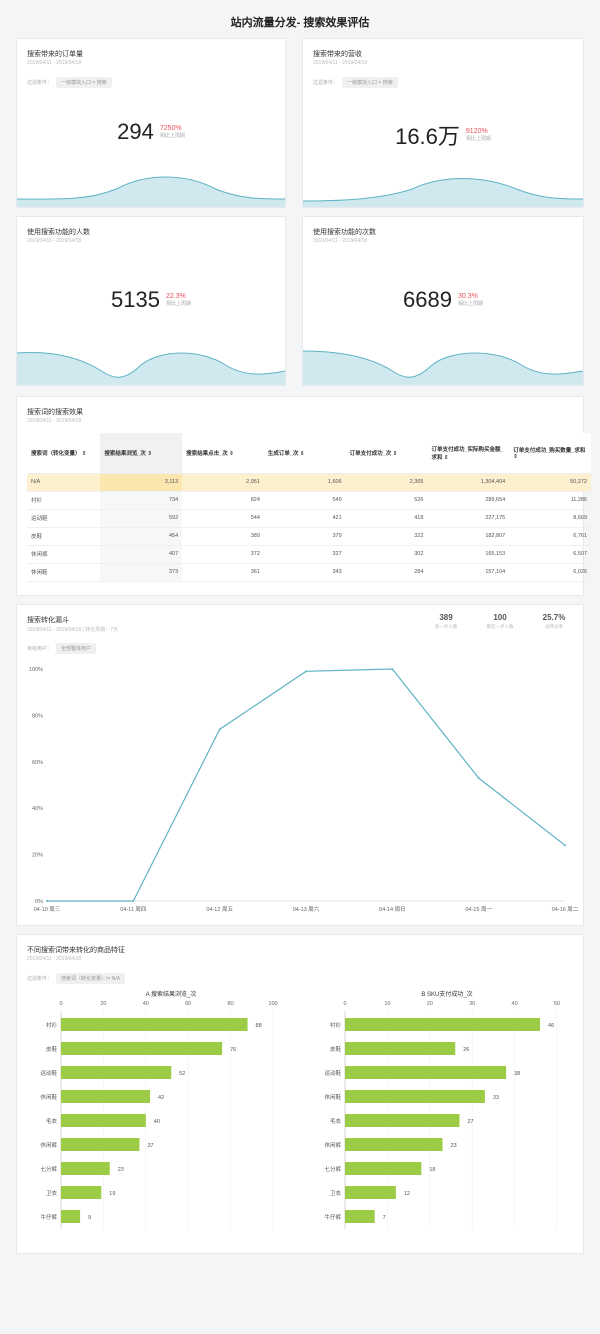 The width and height of the screenshot is (600, 1334). I want to click on kpi-delta-value: 9120%, so click(476, 131).